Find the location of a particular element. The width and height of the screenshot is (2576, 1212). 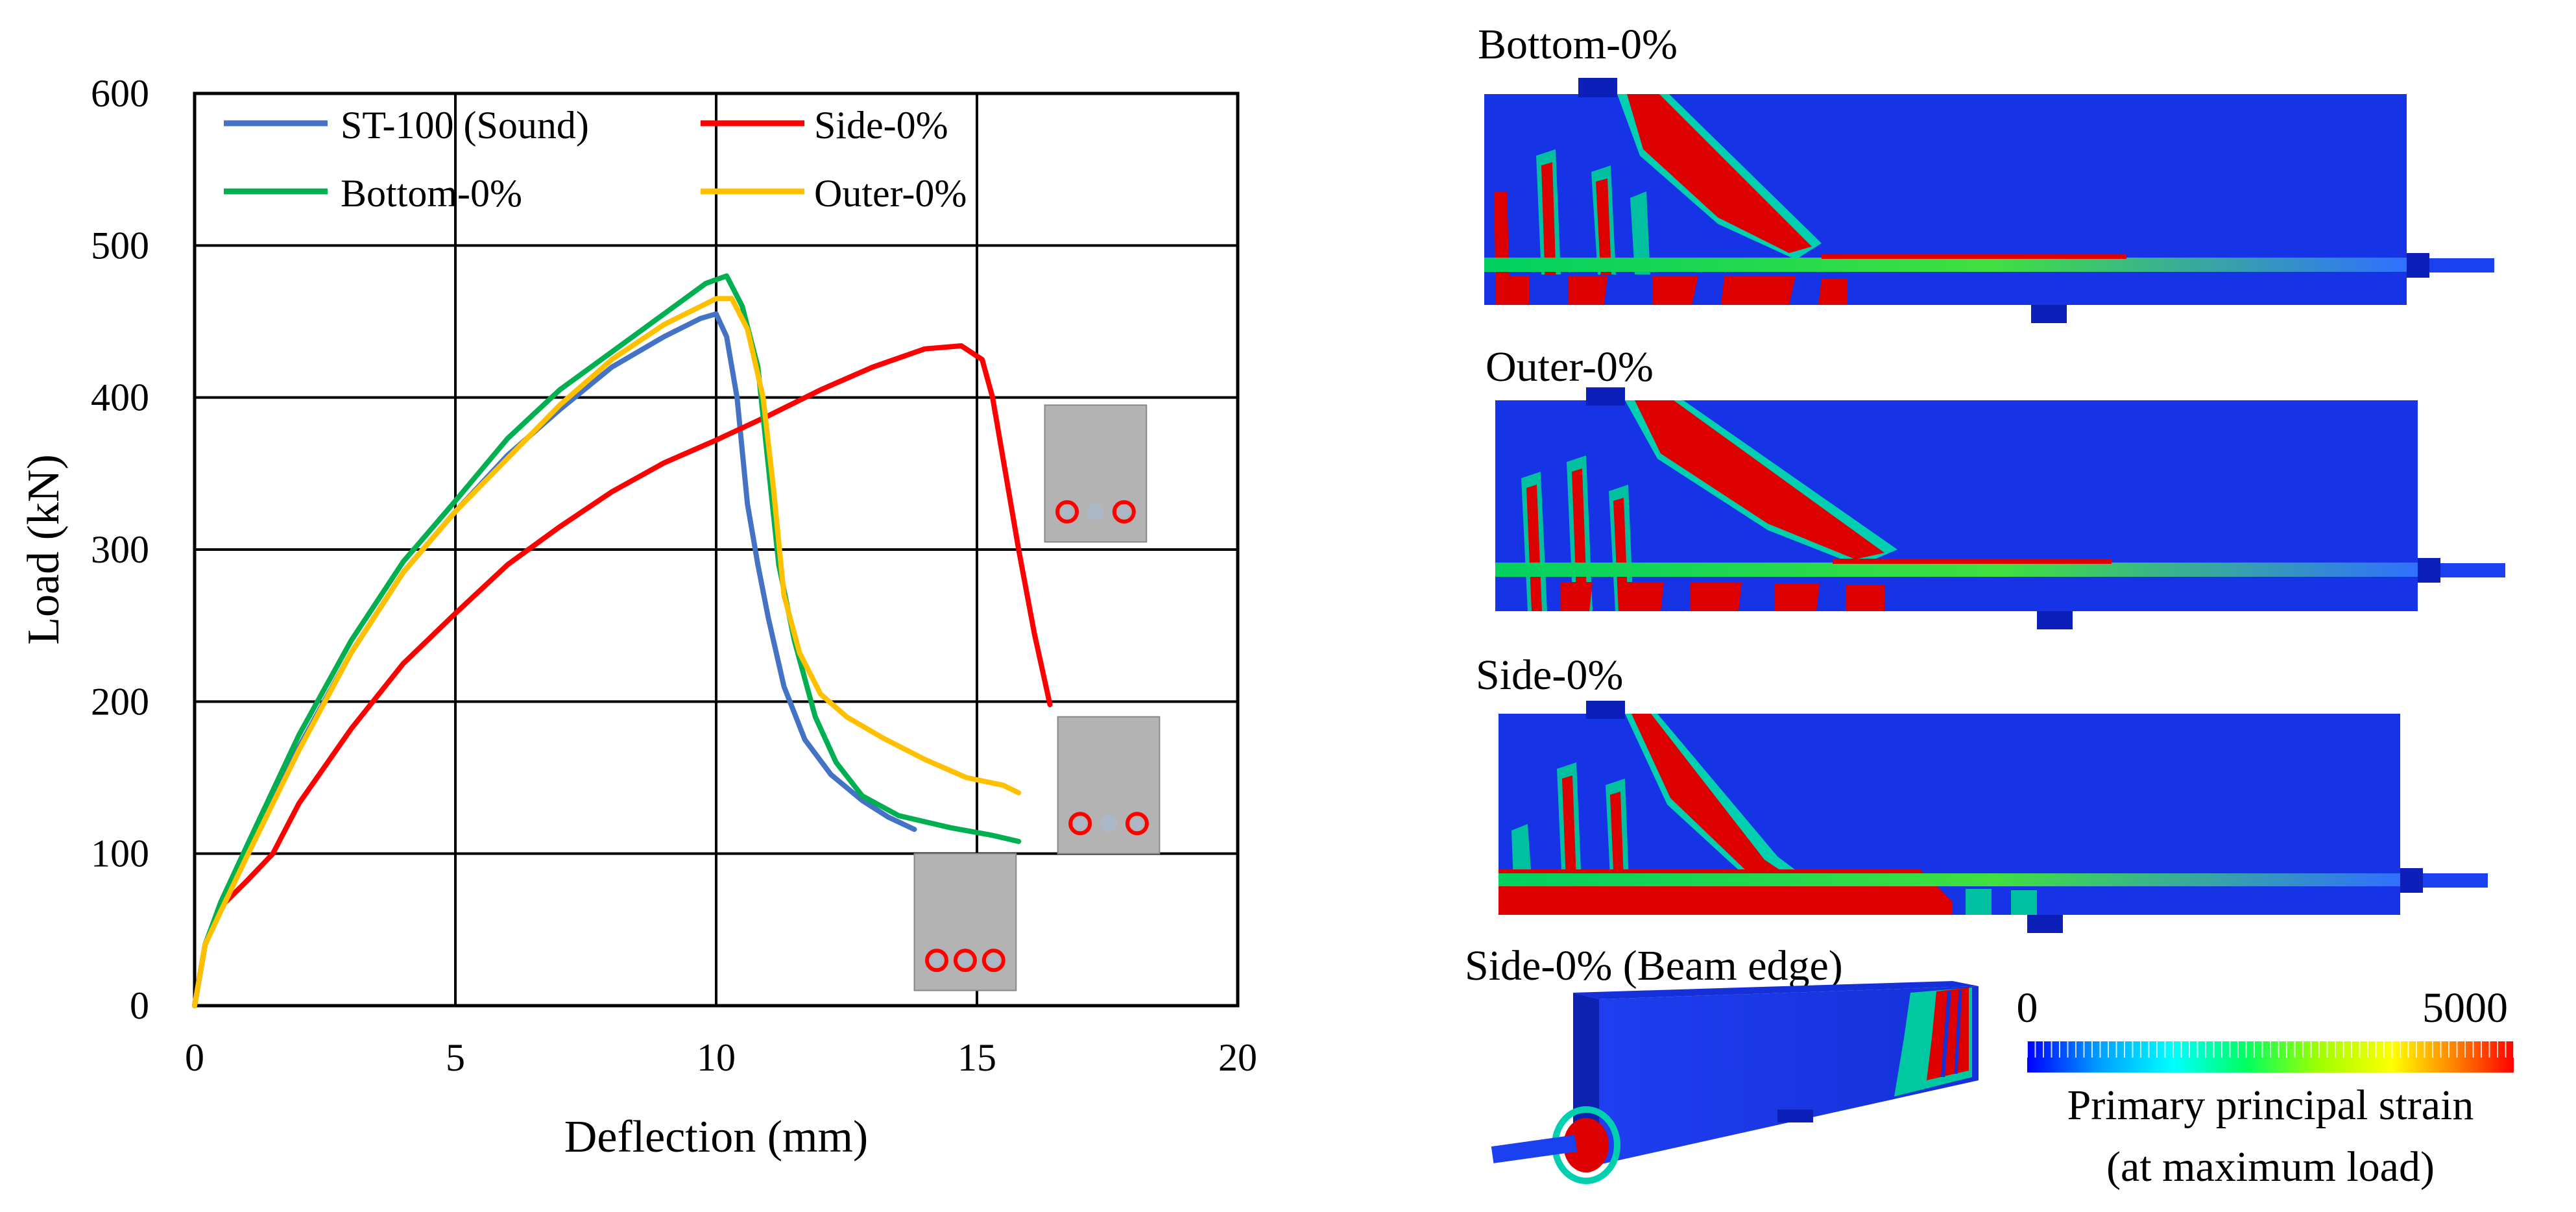

panel-side-label: Side-0% is located at coordinates (1549, 675).